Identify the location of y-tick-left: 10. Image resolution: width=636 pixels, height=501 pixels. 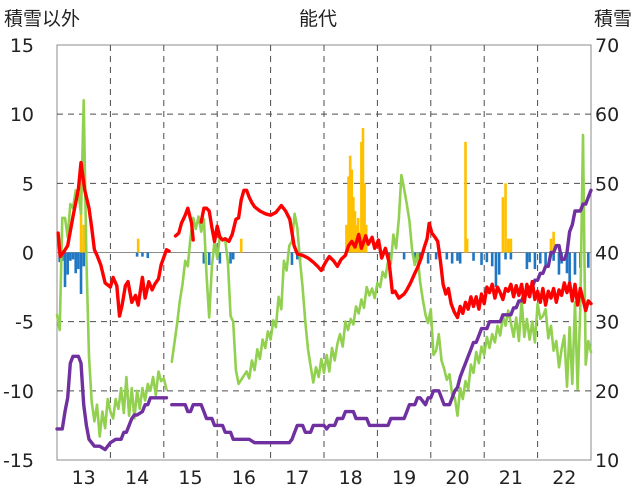
(22, 115).